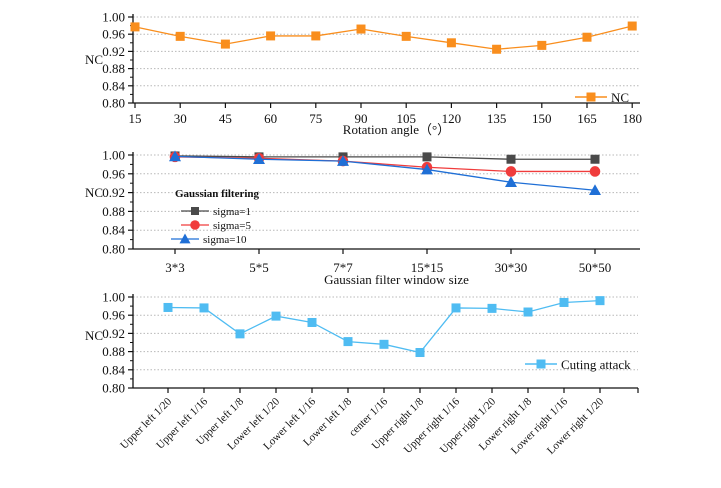 Image resolution: width=721 pixels, height=488 pixels. What do you see at coordinates (225, 118) in the screenshot?
I see `x-tick-label: 45` at bounding box center [225, 118].